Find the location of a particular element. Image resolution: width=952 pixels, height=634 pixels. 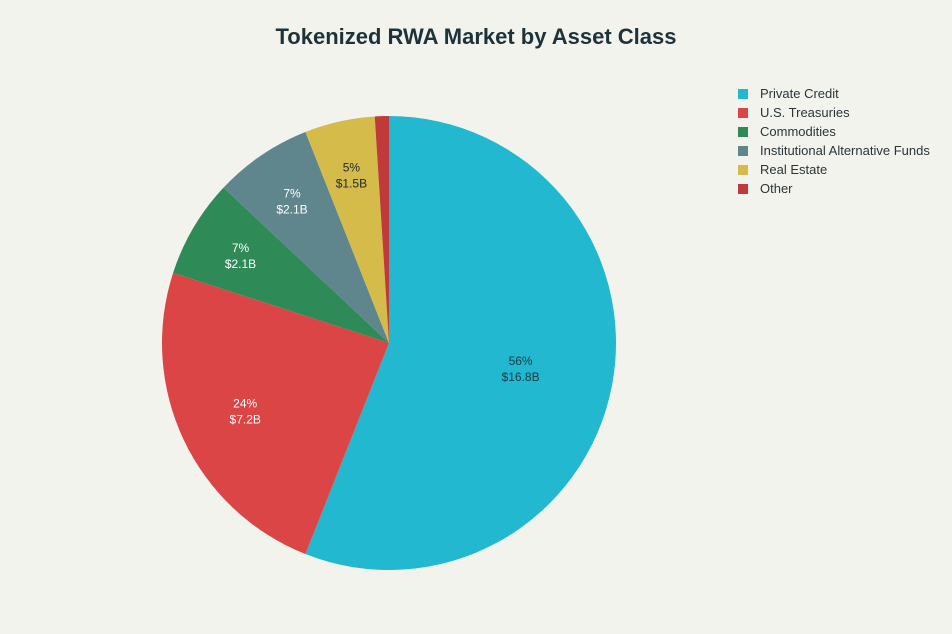

pie-slice-u-s-treasuries is located at coordinates (275, 413).